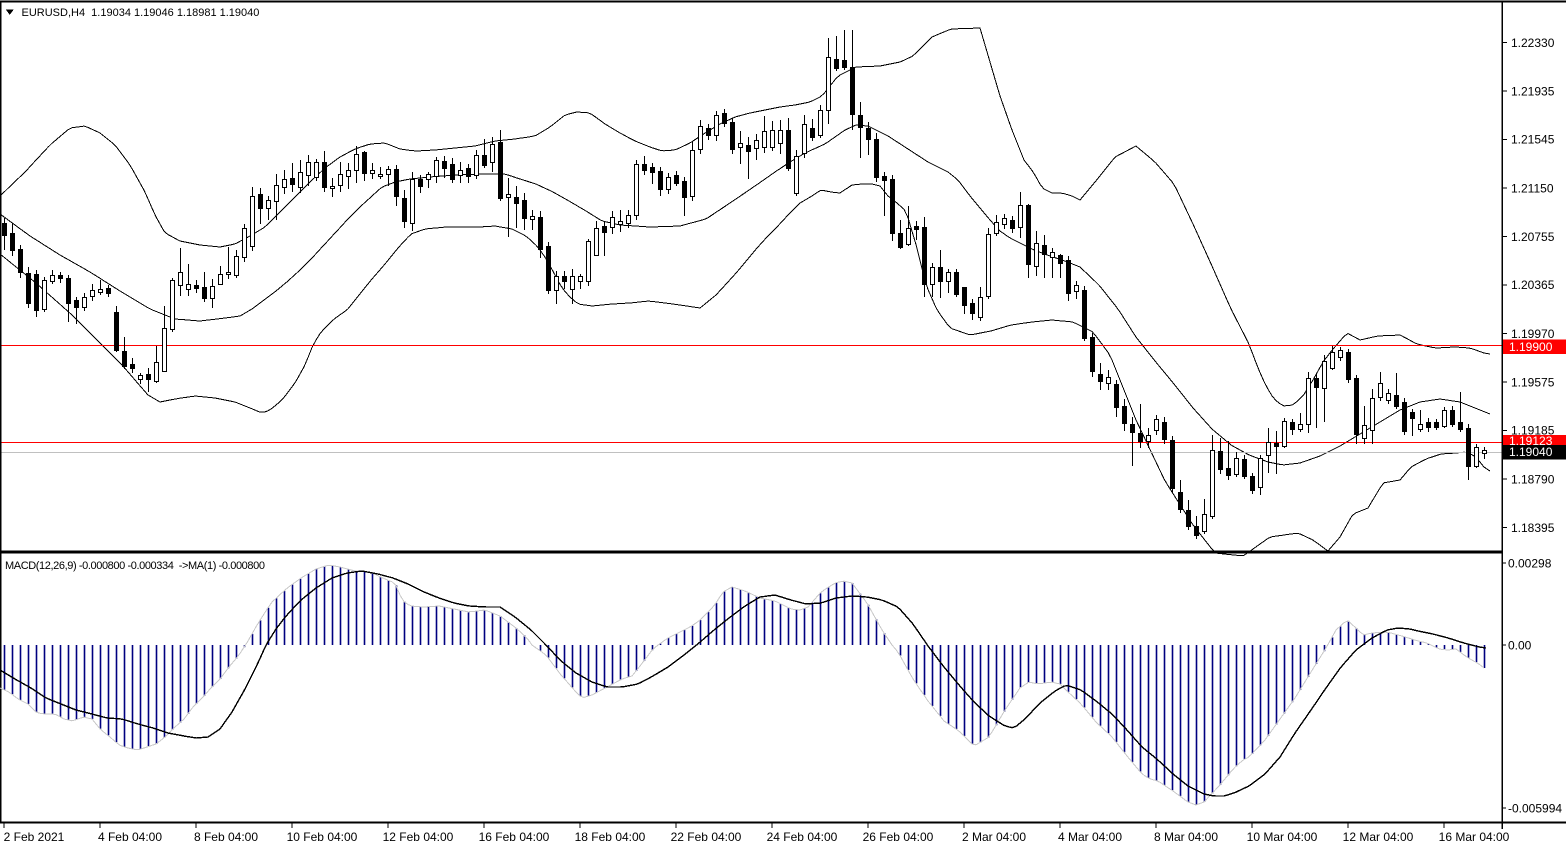 The image size is (1566, 850). I want to click on svg-text: 1.18790, so click(1533, 479).